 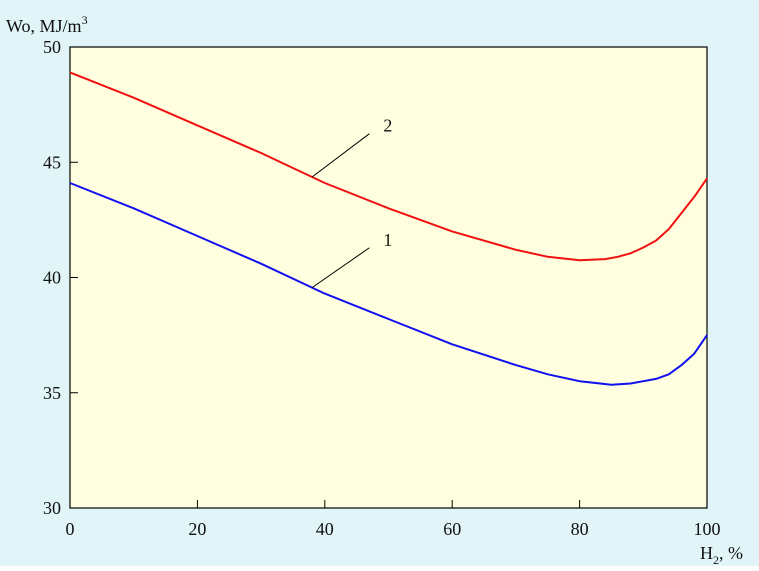 What do you see at coordinates (707, 529) in the screenshot?
I see `x-tick-label: 100` at bounding box center [707, 529].